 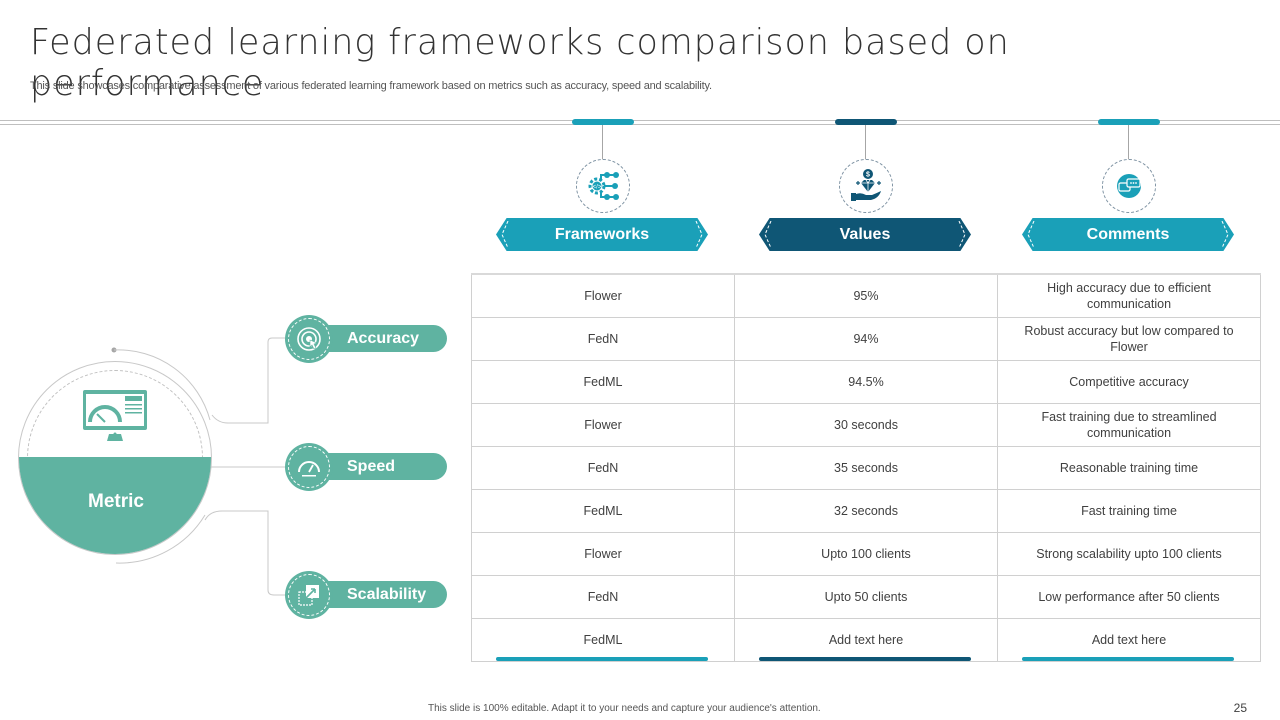 I want to click on column-header-label: Values, so click(x=865, y=234).